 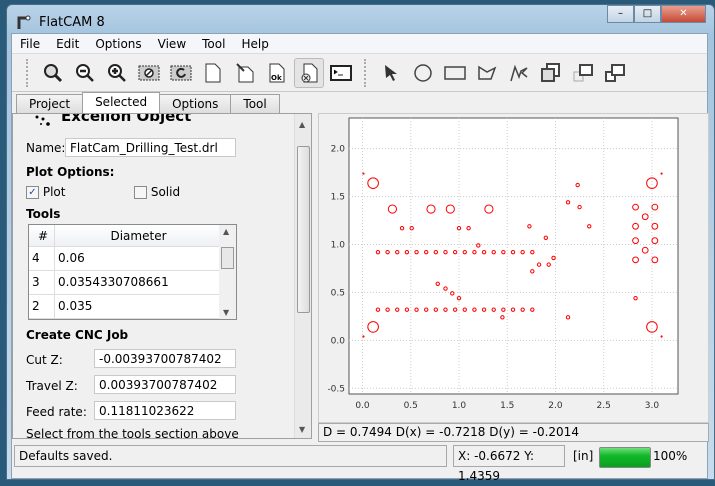 What do you see at coordinates (132, 259) in the screenshot?
I see `table-row: 4 0.06` at bounding box center [132, 259].